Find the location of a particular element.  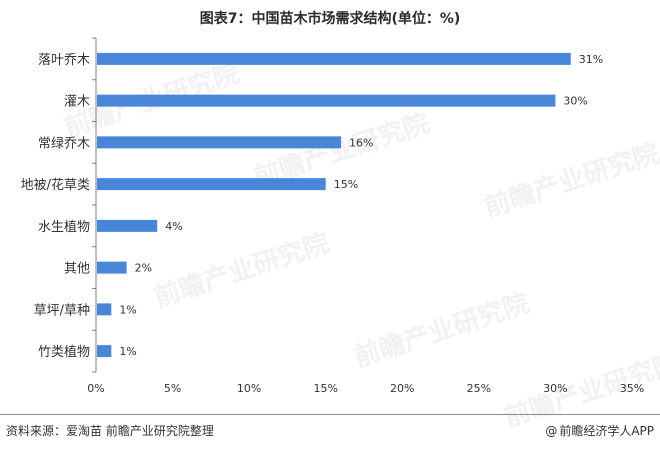

x-tick-label: 10% is located at coordinates (249, 388).